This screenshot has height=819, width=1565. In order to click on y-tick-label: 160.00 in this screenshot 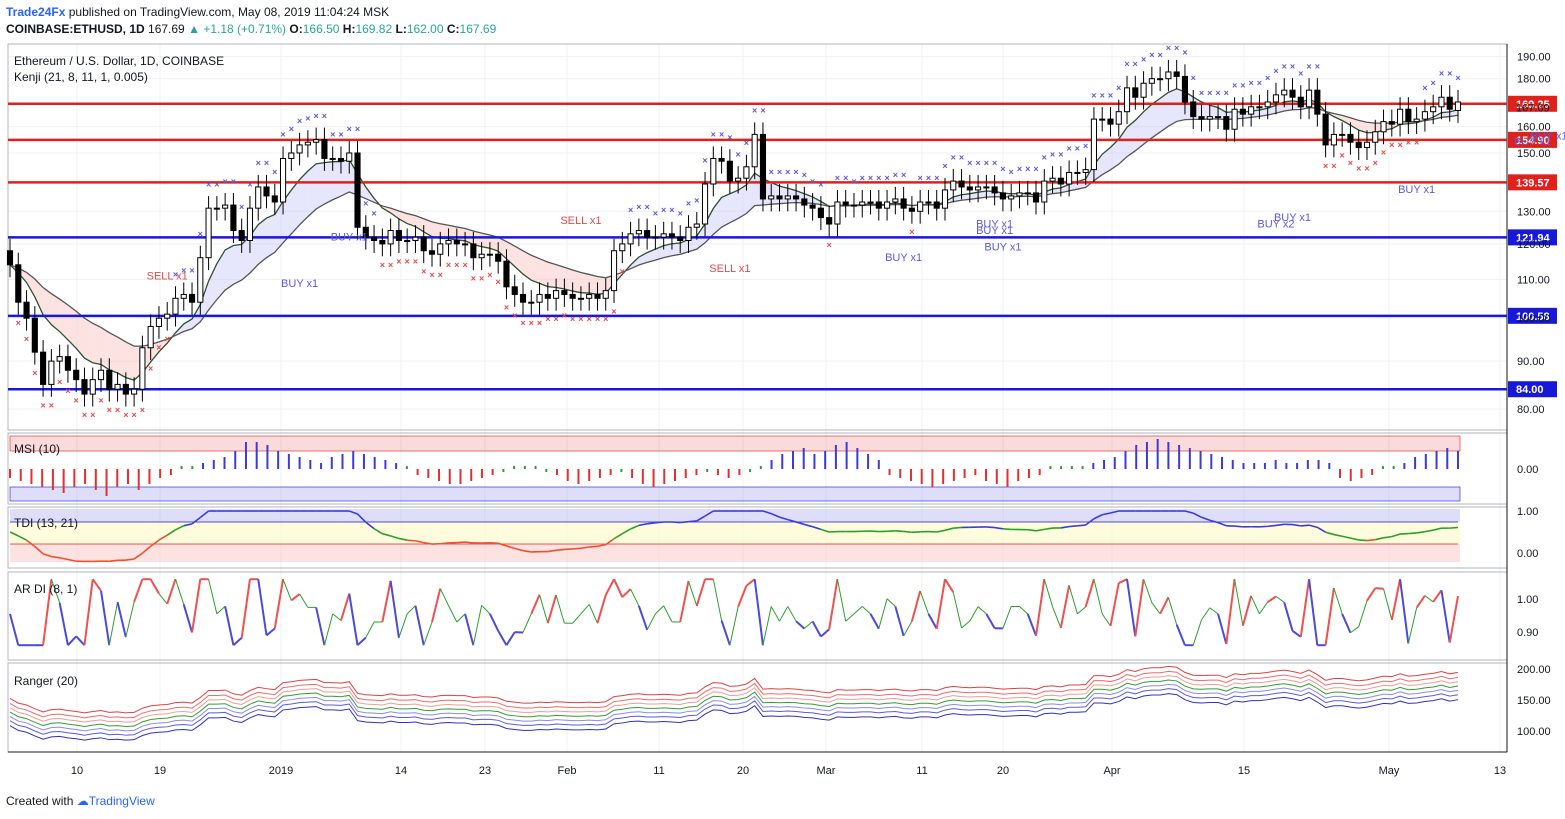, I will do `click(1534, 128)`.